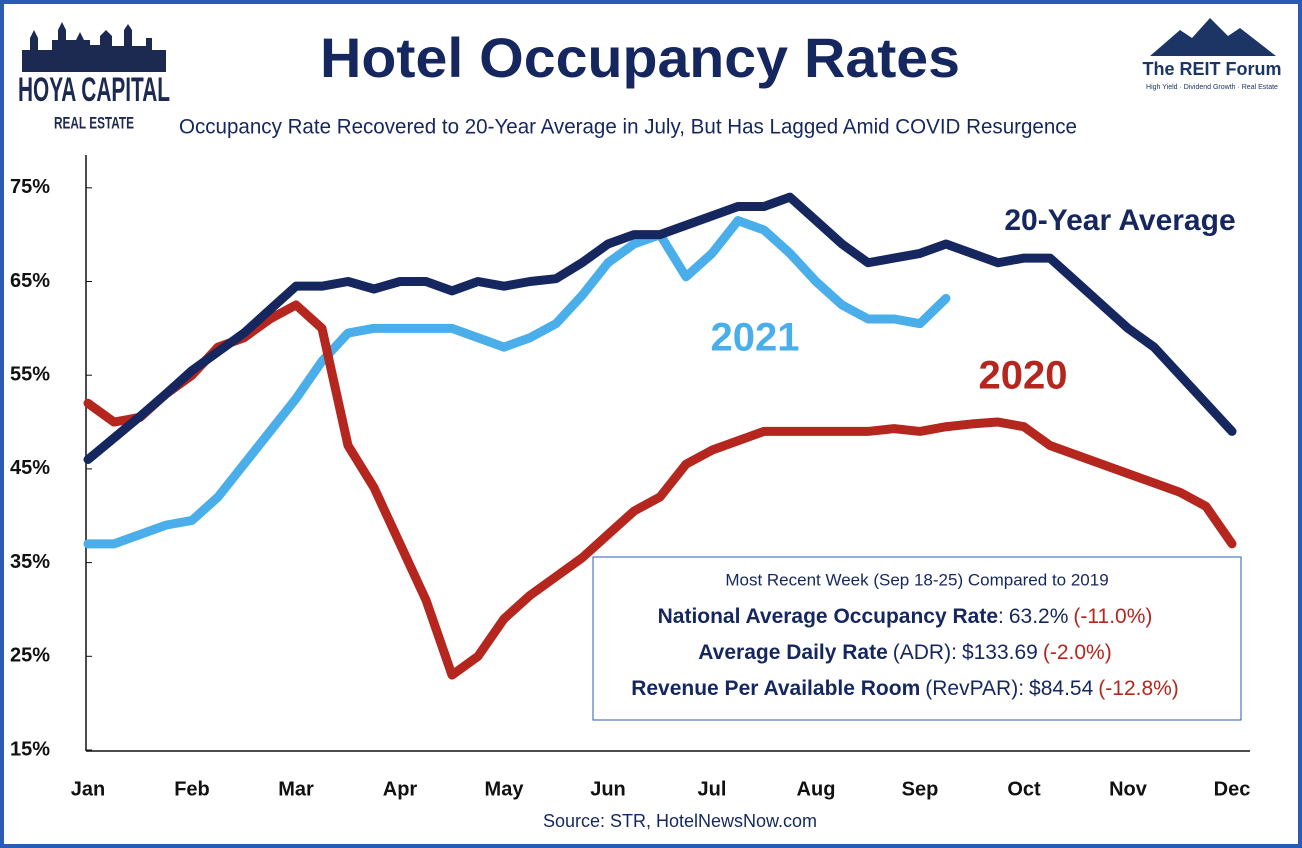  Describe the element at coordinates (1119, 220) in the screenshot. I see `series-label: 20-Year Average` at that location.